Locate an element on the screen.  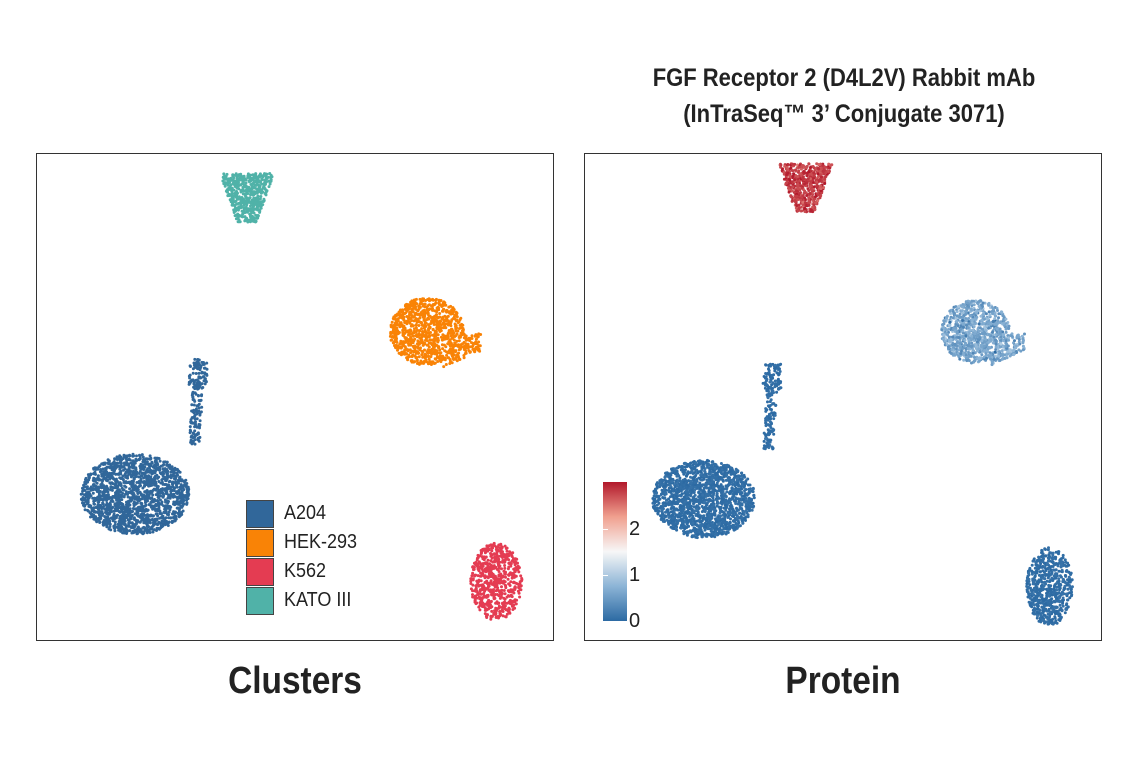
cluster-kato-iii-points is located at coordinates (247, 198).